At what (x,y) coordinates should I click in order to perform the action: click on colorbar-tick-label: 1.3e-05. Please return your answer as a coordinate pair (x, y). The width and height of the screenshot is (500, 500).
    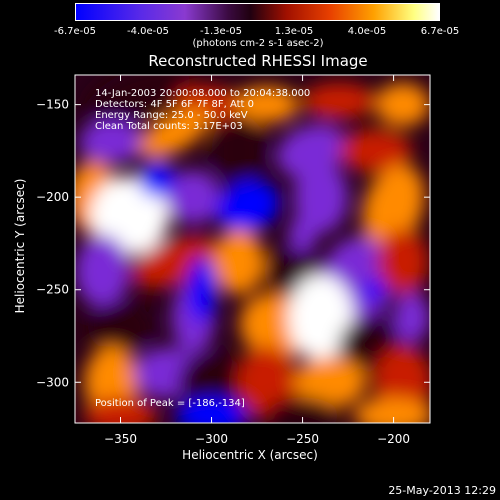
    Looking at the image, I should click on (294, 31).